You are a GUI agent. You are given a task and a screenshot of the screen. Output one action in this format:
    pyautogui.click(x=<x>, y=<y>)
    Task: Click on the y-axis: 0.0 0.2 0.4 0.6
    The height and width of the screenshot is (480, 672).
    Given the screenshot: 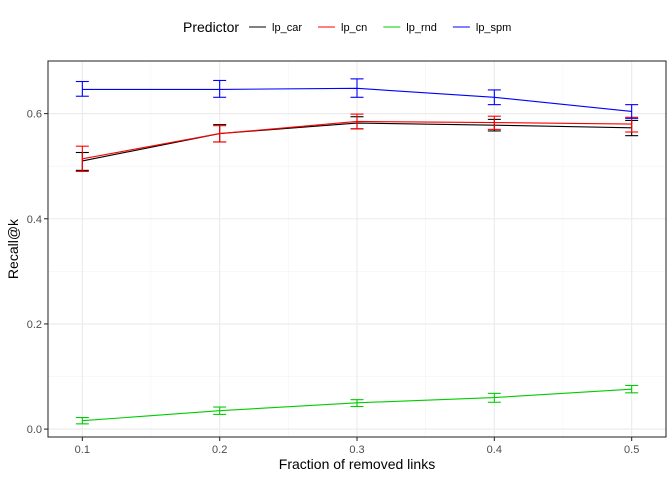 What is the action you would take?
    pyautogui.click(x=37, y=272)
    